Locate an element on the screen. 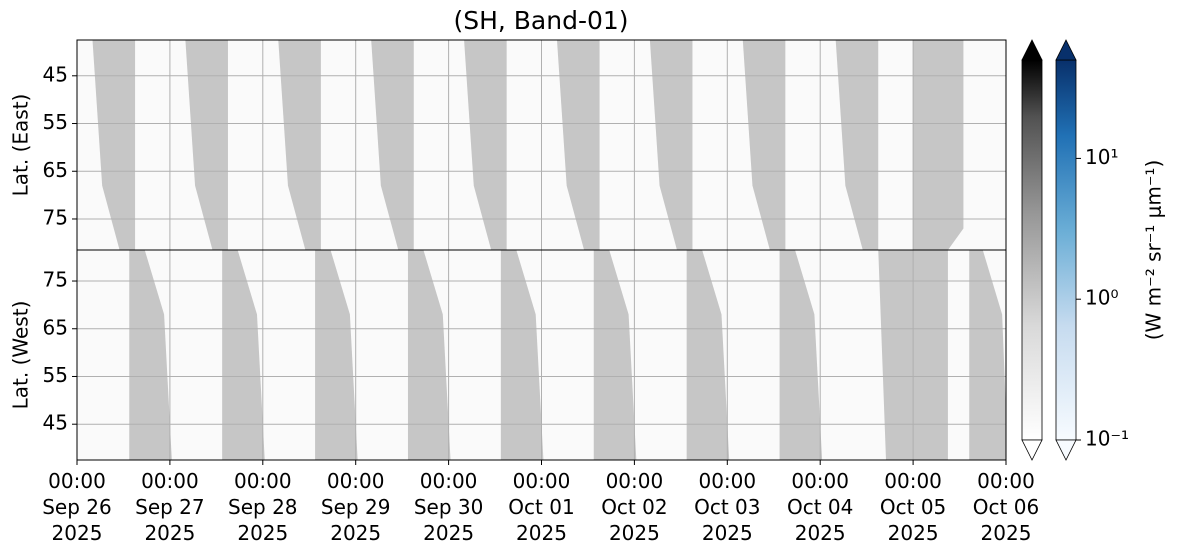  colorbar-tick-label: 10¹ is located at coordinates (1101, 157).